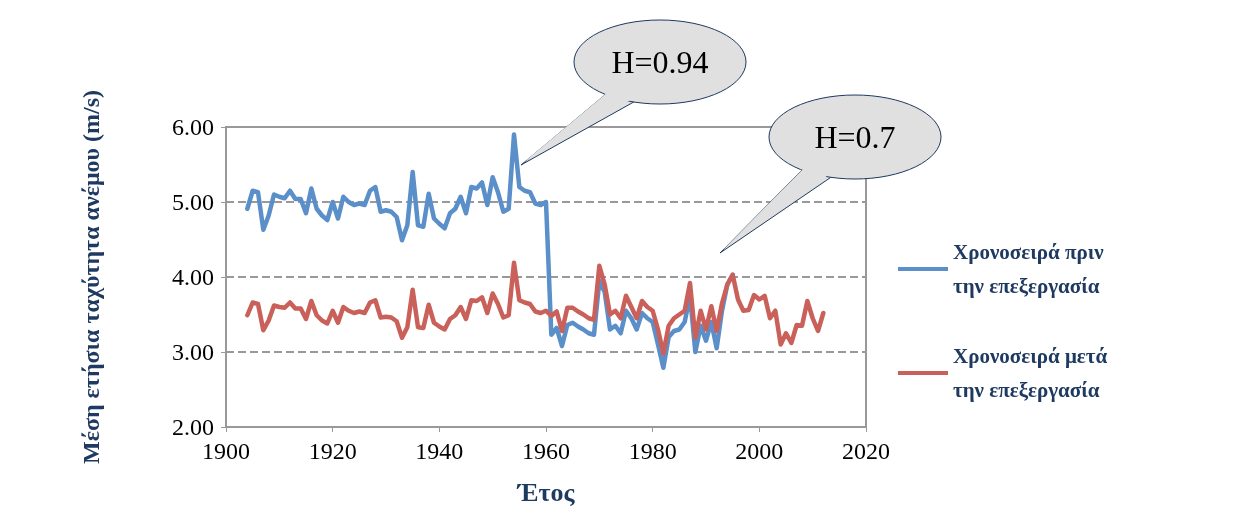 This screenshot has width=1238, height=520. I want to click on y-tick-label: 4.00, so click(193, 277).